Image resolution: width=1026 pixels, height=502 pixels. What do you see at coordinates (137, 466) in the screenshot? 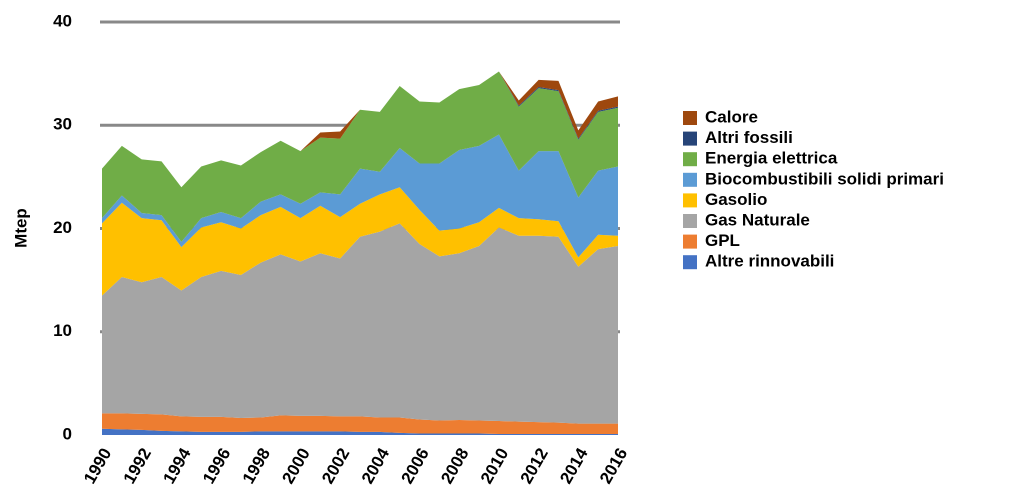
I see `x-tick-label: 1992` at bounding box center [137, 466].